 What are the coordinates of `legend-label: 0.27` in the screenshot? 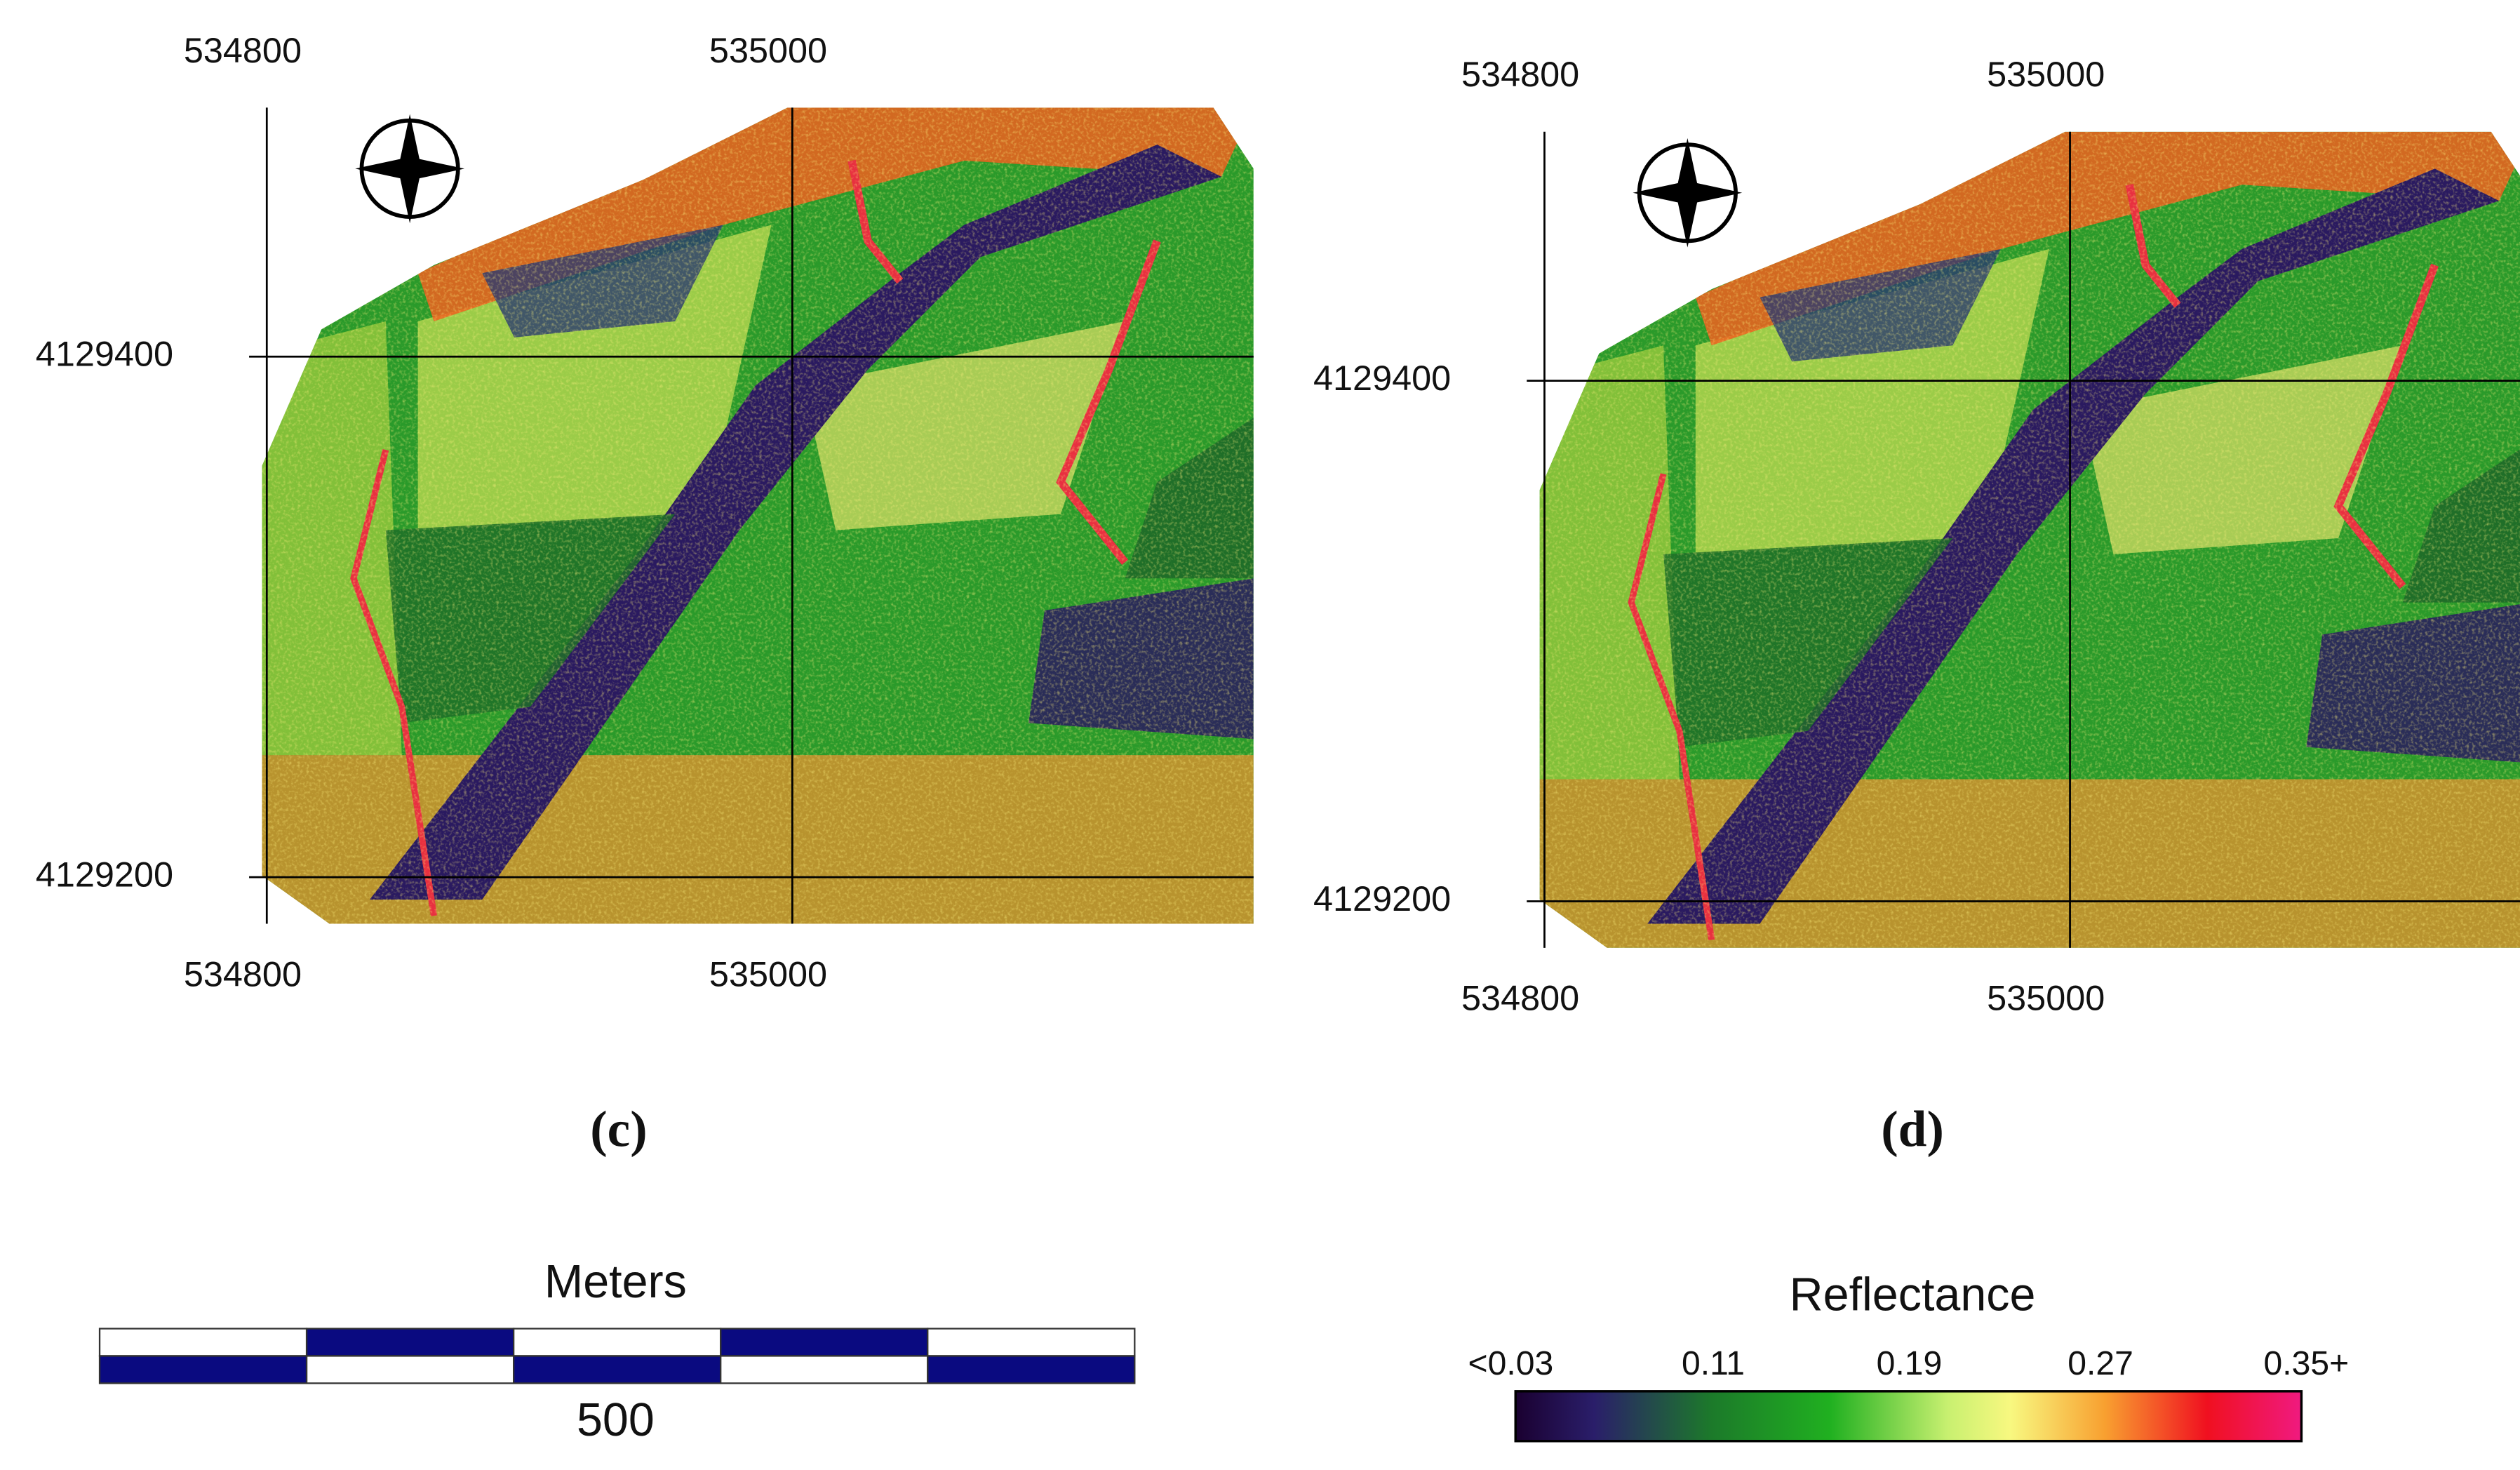 It's located at (2100, 1363).